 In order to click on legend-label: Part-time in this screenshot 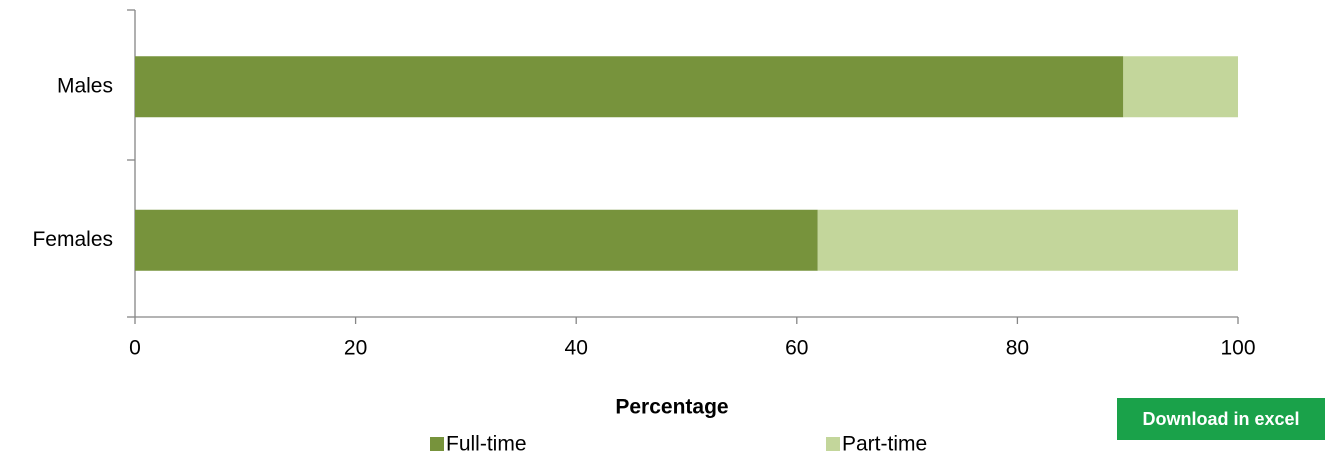, I will do `click(884, 444)`.